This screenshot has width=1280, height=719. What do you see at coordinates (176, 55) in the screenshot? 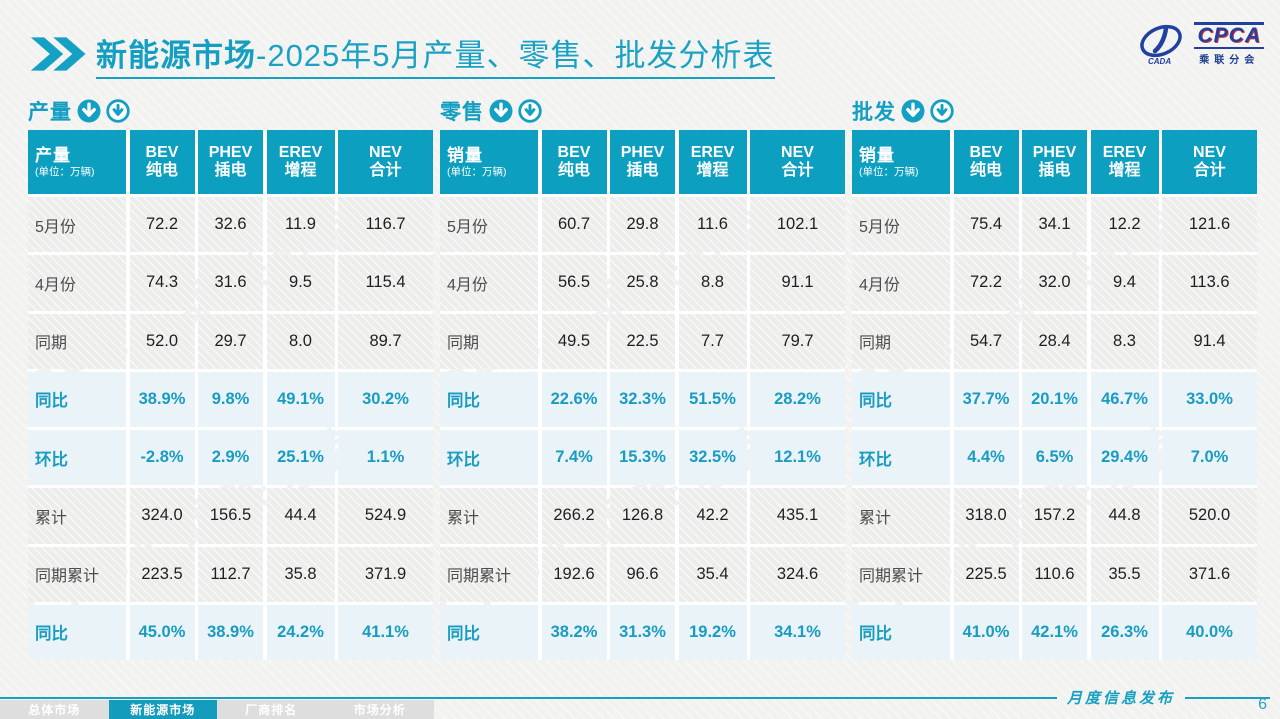
I see `page-title-bold: 新能源市场` at bounding box center [176, 55].